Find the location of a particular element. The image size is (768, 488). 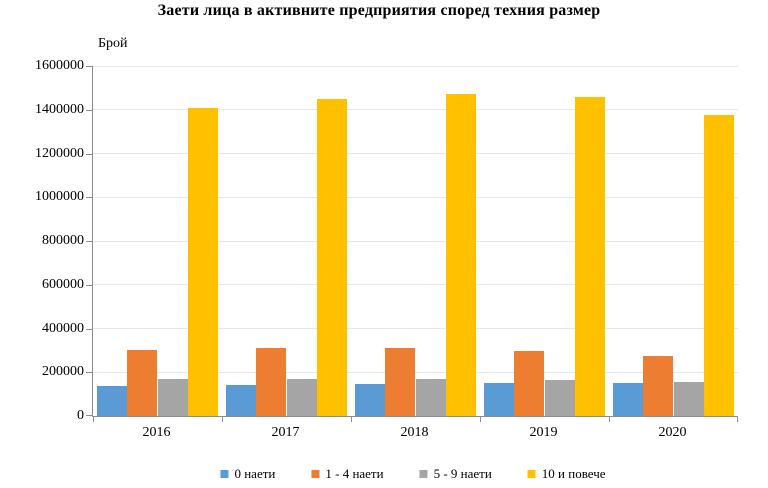

legend-label: 5 - 9 наети is located at coordinates (462, 473).